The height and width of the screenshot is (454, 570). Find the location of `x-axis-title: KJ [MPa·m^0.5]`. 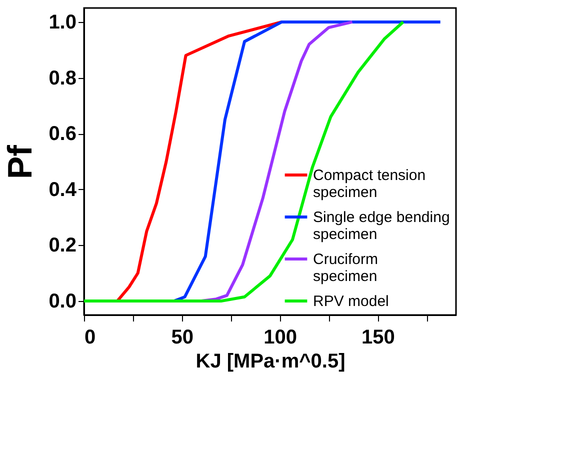

x-axis-title: KJ [MPa·m^0.5] is located at coordinates (271, 361).